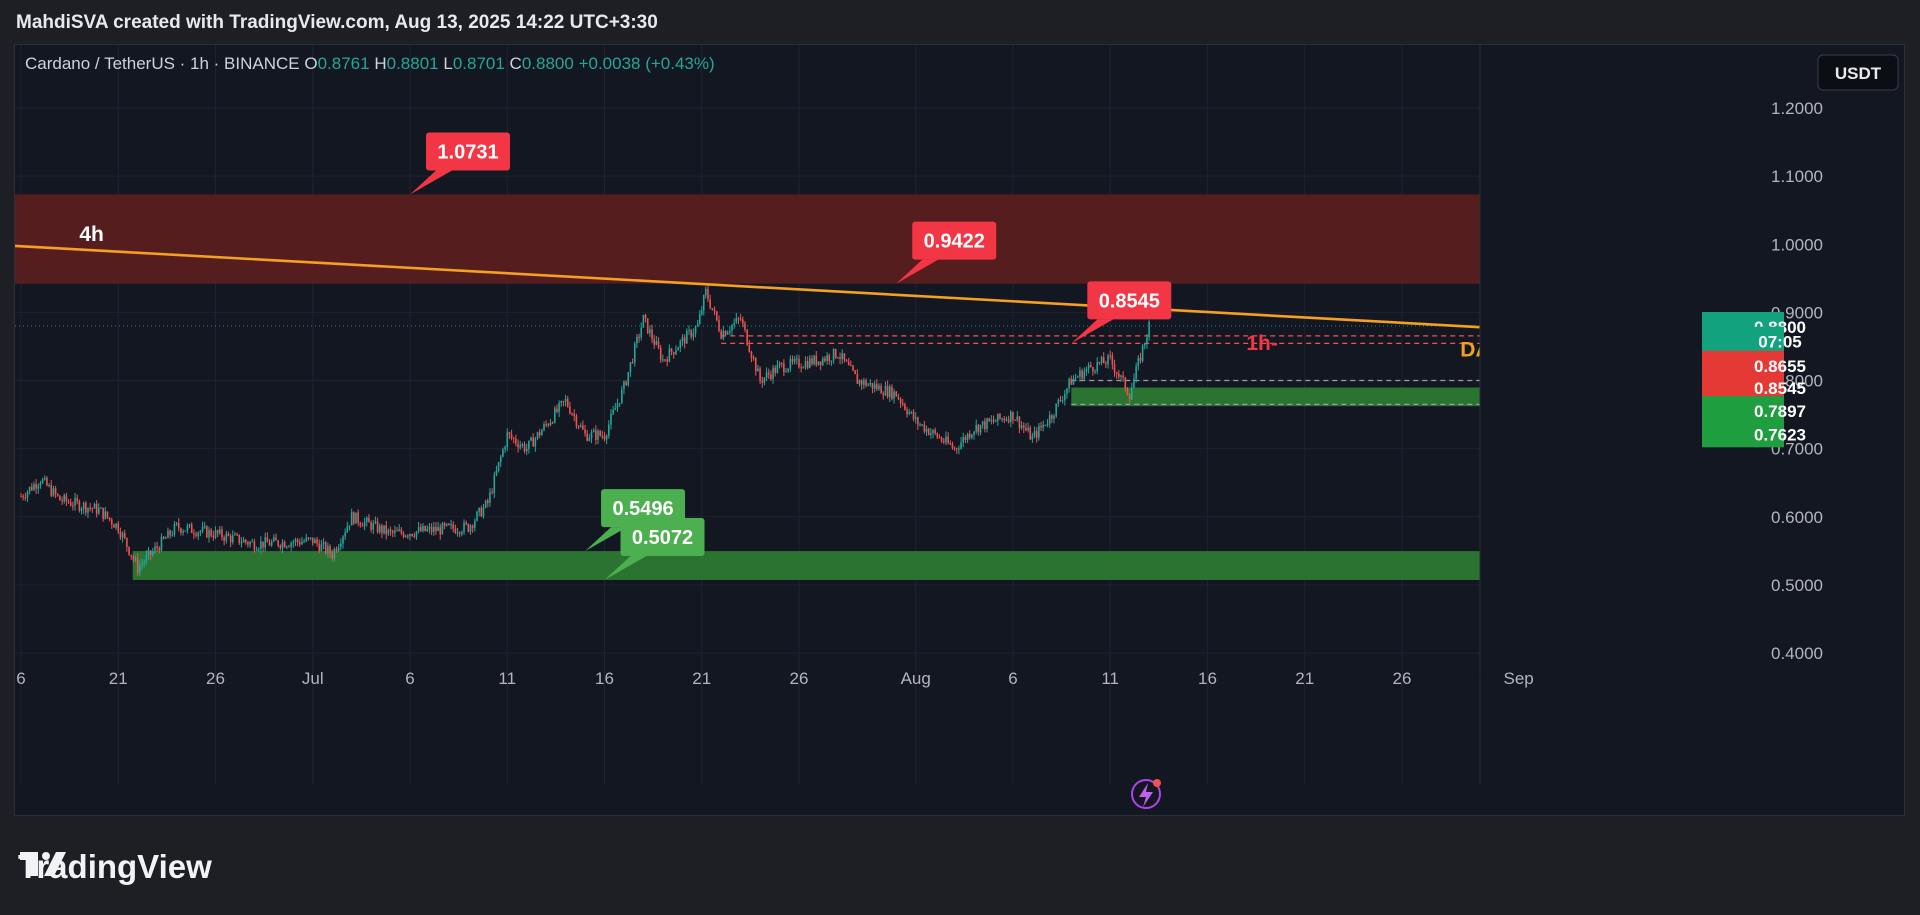  Describe the element at coordinates (20, 678) in the screenshot. I see `time-tick: 6` at that location.